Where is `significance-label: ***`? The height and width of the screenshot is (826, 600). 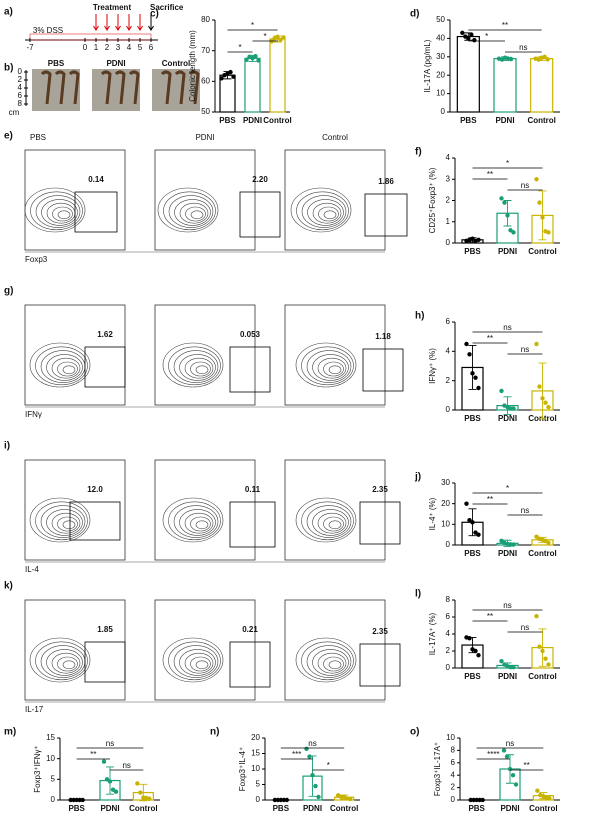
significance-label: *** is located at coordinates (296, 754).